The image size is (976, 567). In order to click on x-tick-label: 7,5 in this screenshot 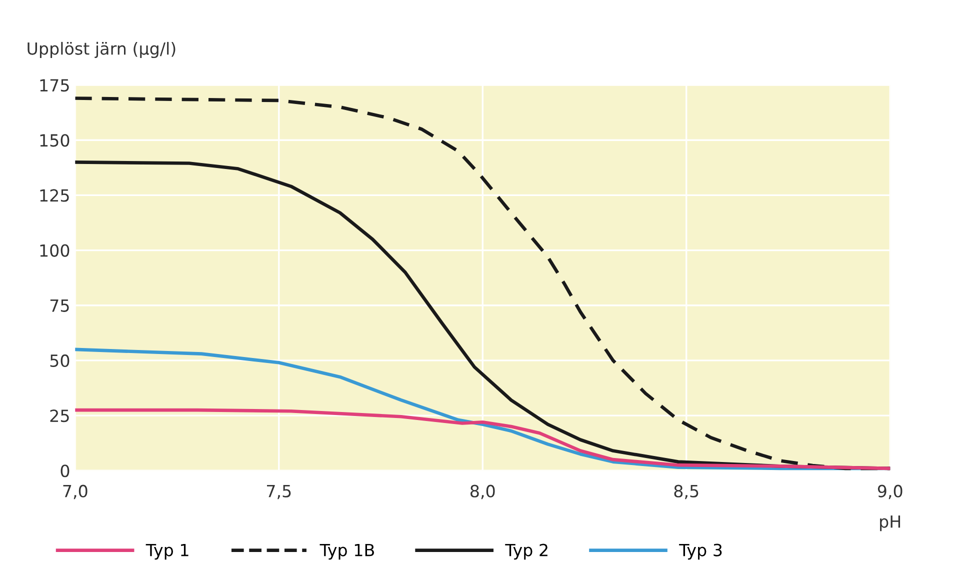, I will do `click(279, 492)`.